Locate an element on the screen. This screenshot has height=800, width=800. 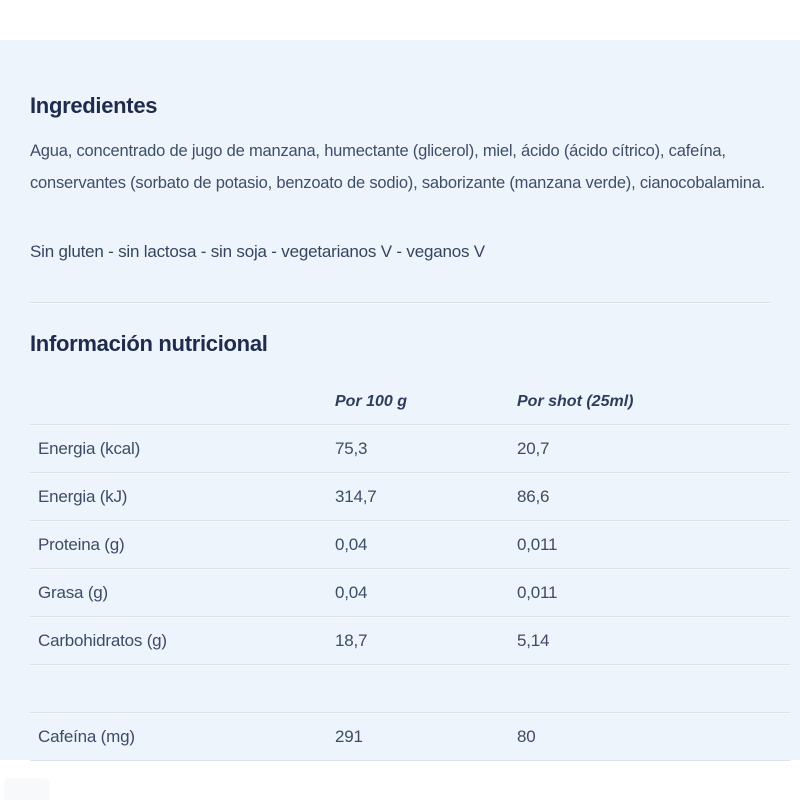
row-label: Grasa (g) is located at coordinates (73, 592).